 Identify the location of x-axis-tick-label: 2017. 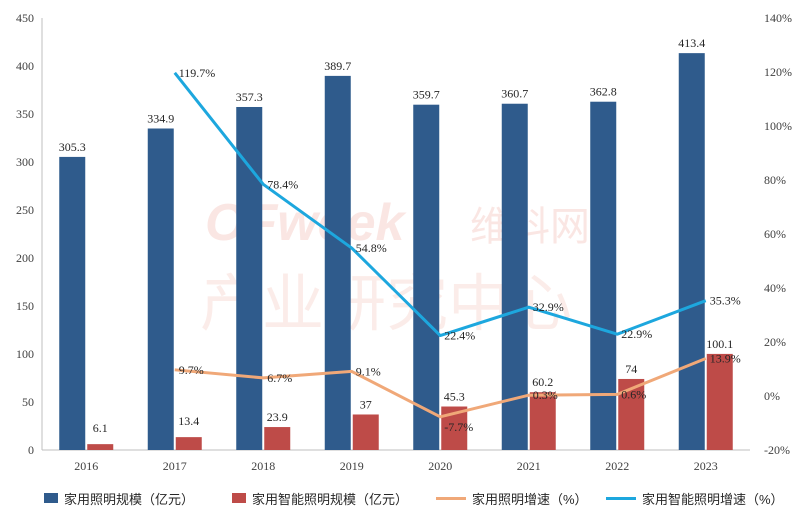
(175, 466).